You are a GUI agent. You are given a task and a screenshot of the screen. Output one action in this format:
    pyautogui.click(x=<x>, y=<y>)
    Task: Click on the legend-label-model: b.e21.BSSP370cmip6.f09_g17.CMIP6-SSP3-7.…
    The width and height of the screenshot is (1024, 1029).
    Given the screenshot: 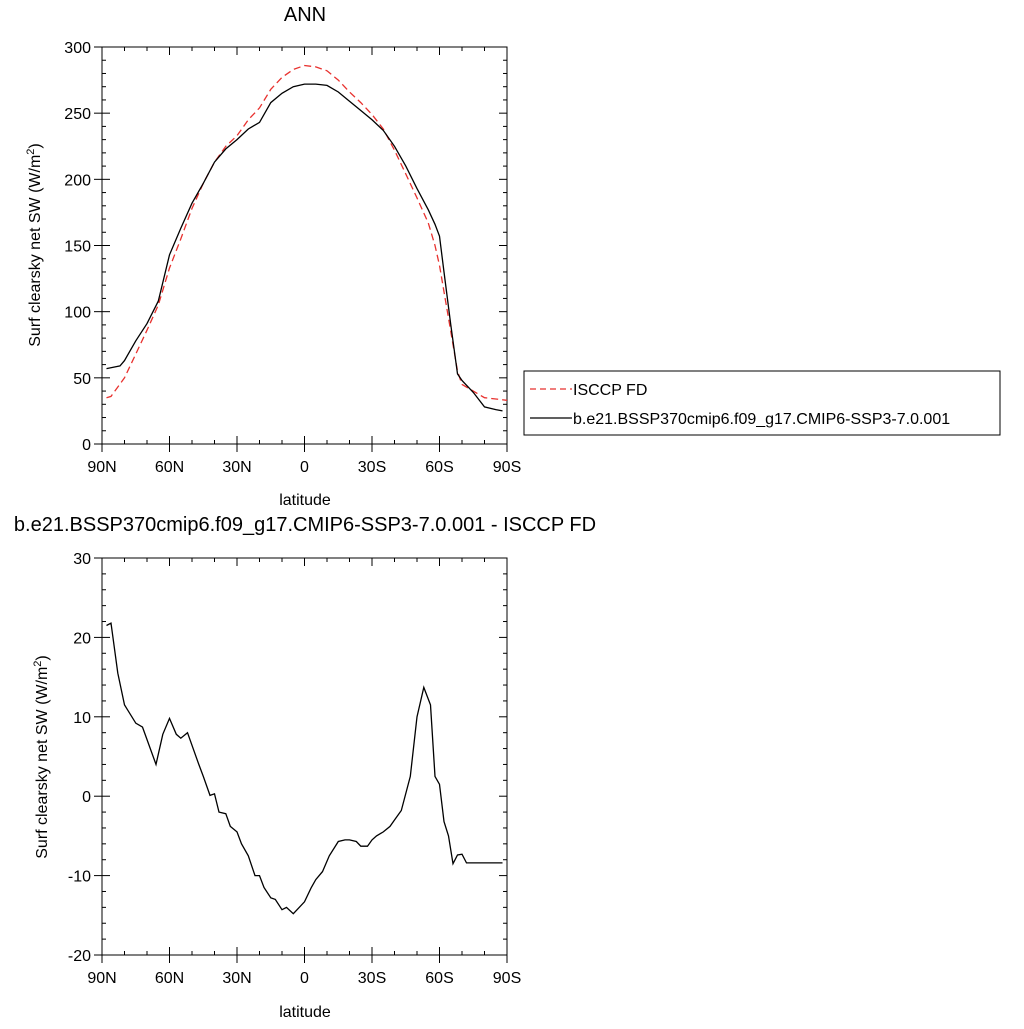 What is the action you would take?
    pyautogui.click(x=761, y=419)
    